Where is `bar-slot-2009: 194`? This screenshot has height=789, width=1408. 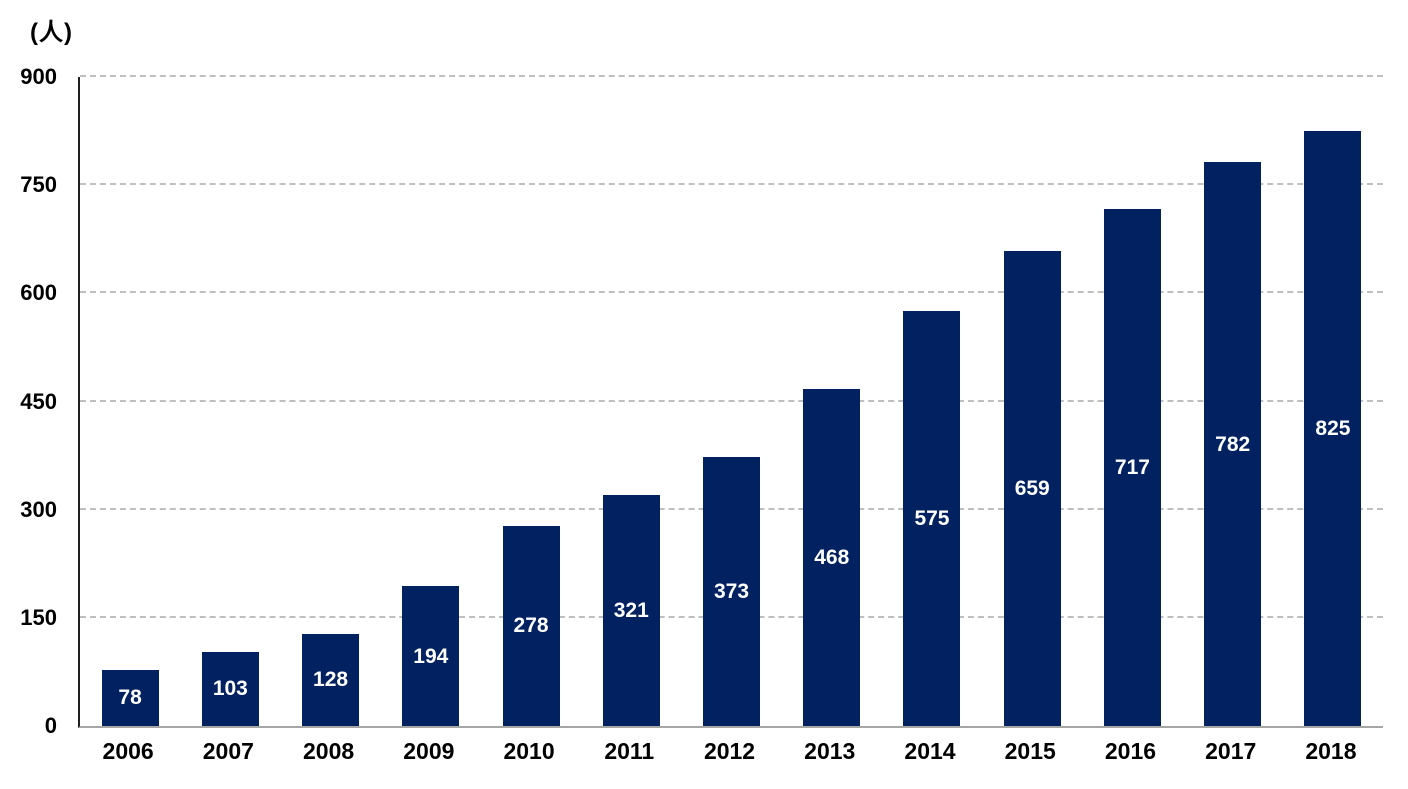 bar-slot-2009: 194 is located at coordinates (431, 401).